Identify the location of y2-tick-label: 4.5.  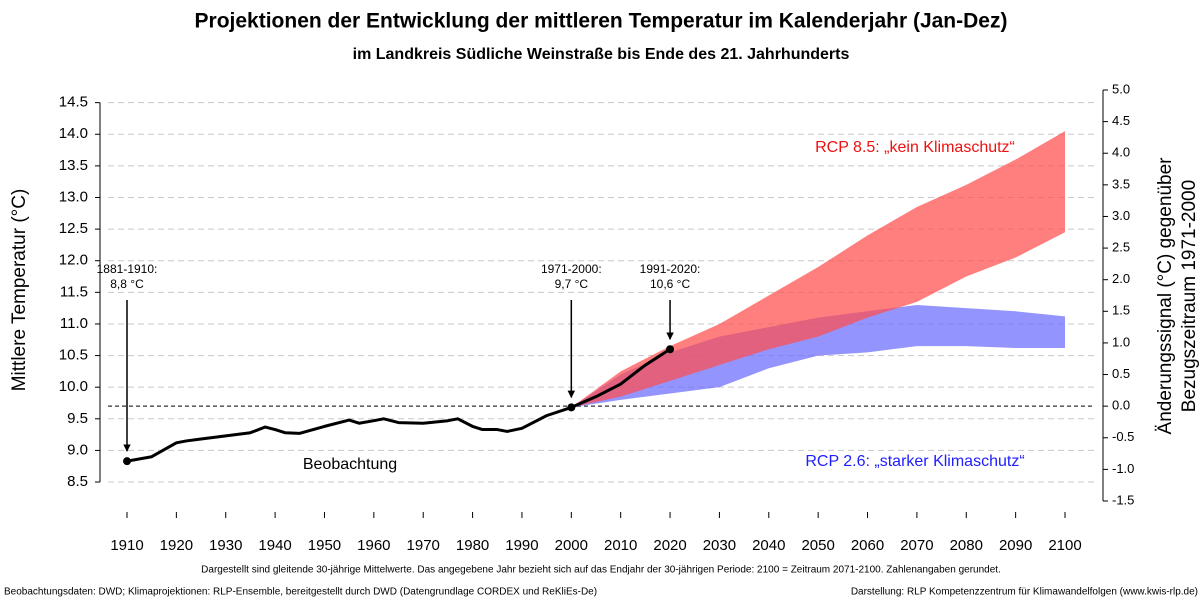
(1121, 120).